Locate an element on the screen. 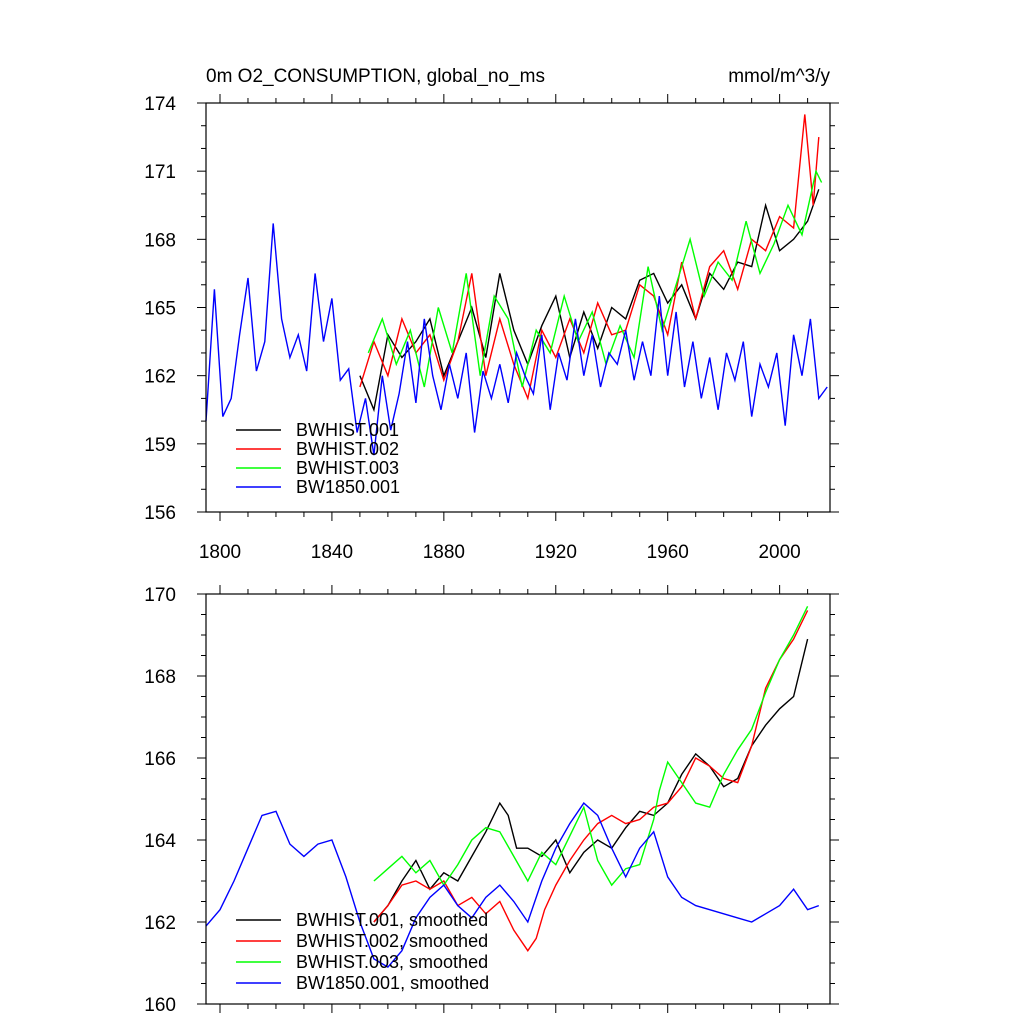 This screenshot has height=1024, width=1024. legend-label: BWHIST.001, smoothed is located at coordinates (392, 920).